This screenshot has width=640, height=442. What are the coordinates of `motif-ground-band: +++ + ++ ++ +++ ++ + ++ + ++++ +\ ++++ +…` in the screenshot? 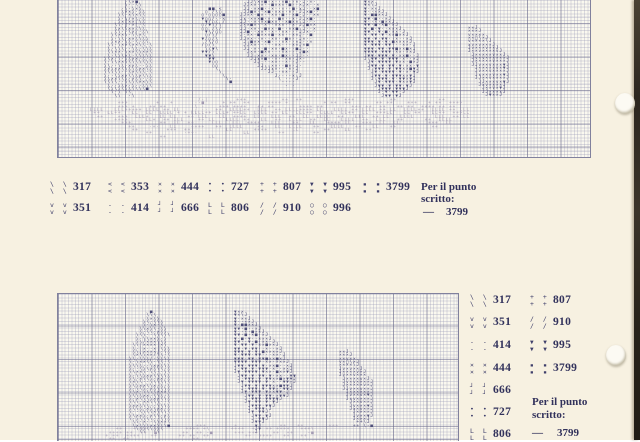 It's located at (222, 432).